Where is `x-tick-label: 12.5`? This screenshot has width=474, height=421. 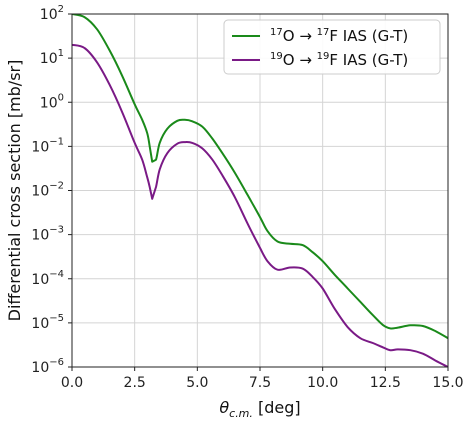
x-tick-label: 12.5 is located at coordinates (385, 383).